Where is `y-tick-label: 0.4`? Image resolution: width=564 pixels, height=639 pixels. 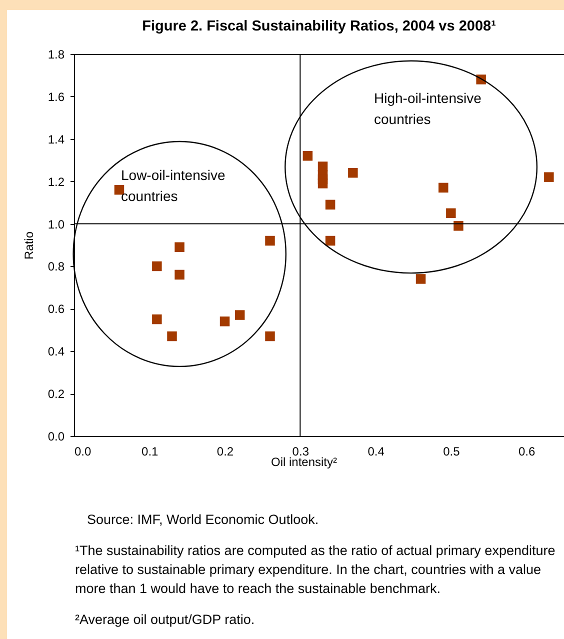
y-tick-label: 0.4 is located at coordinates (56, 351).